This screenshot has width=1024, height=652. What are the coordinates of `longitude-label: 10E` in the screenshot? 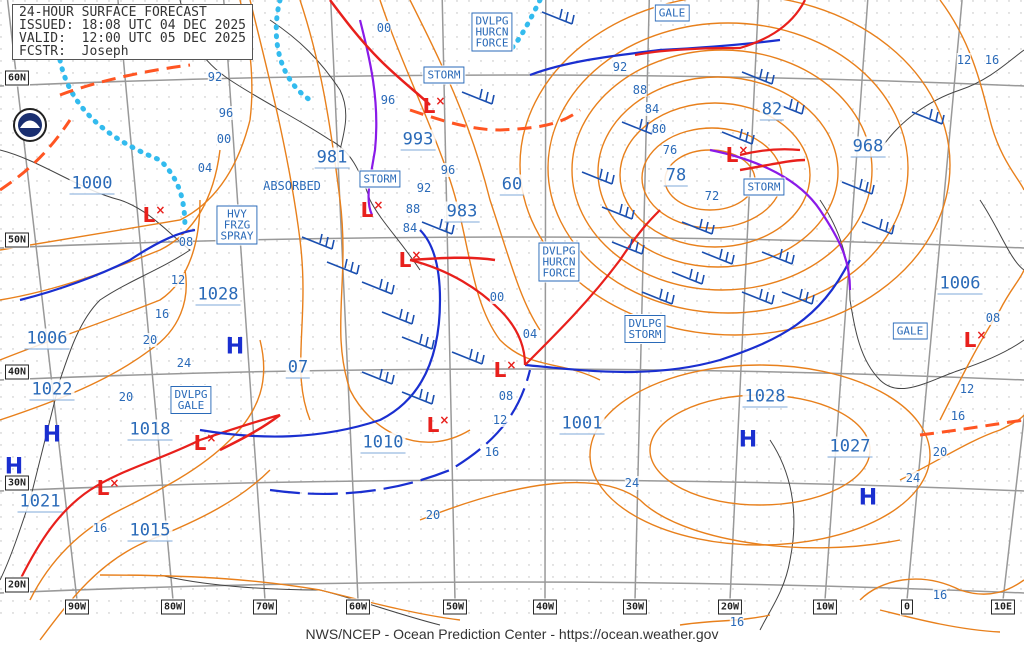 It's located at (1003, 607).